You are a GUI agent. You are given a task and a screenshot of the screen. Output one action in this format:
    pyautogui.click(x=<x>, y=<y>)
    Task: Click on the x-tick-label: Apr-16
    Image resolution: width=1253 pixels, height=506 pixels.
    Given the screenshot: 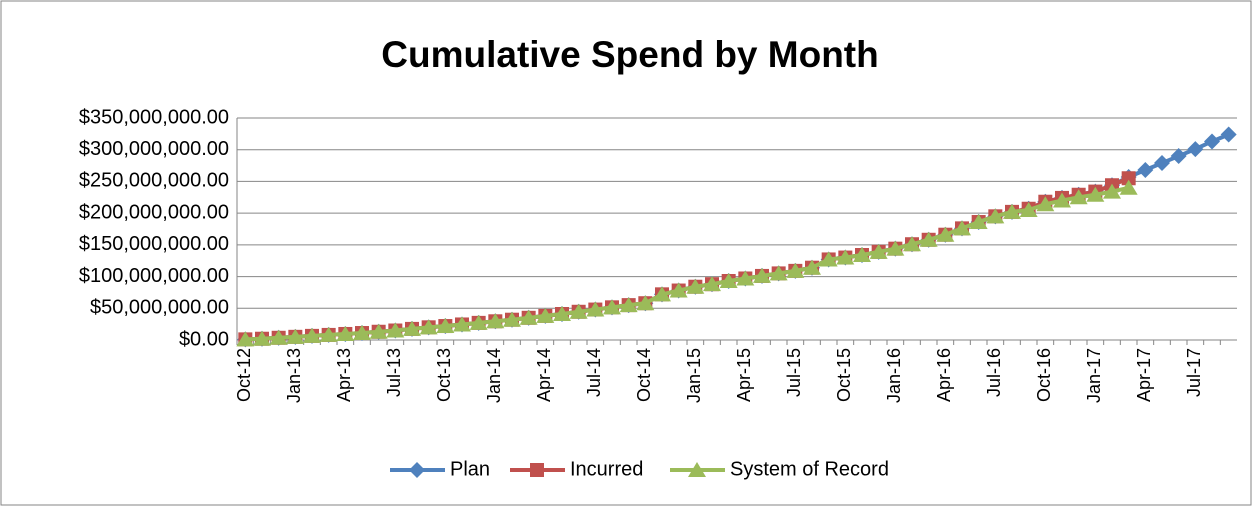 What is the action you would take?
    pyautogui.click(x=944, y=375)
    